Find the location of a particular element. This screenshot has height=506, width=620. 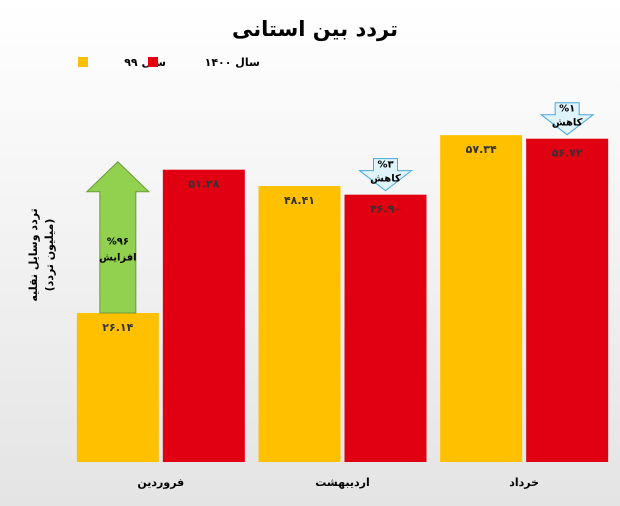

x-tick-label: اردیبهشت is located at coordinates (342, 482).